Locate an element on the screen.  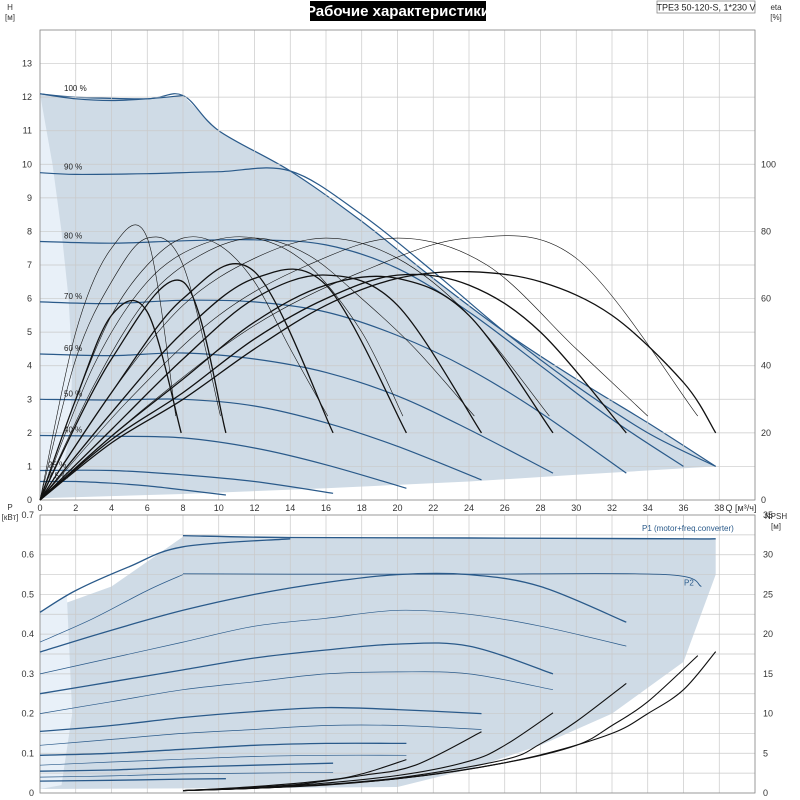
speed-label: 25 % is located at coordinates (57, 464).